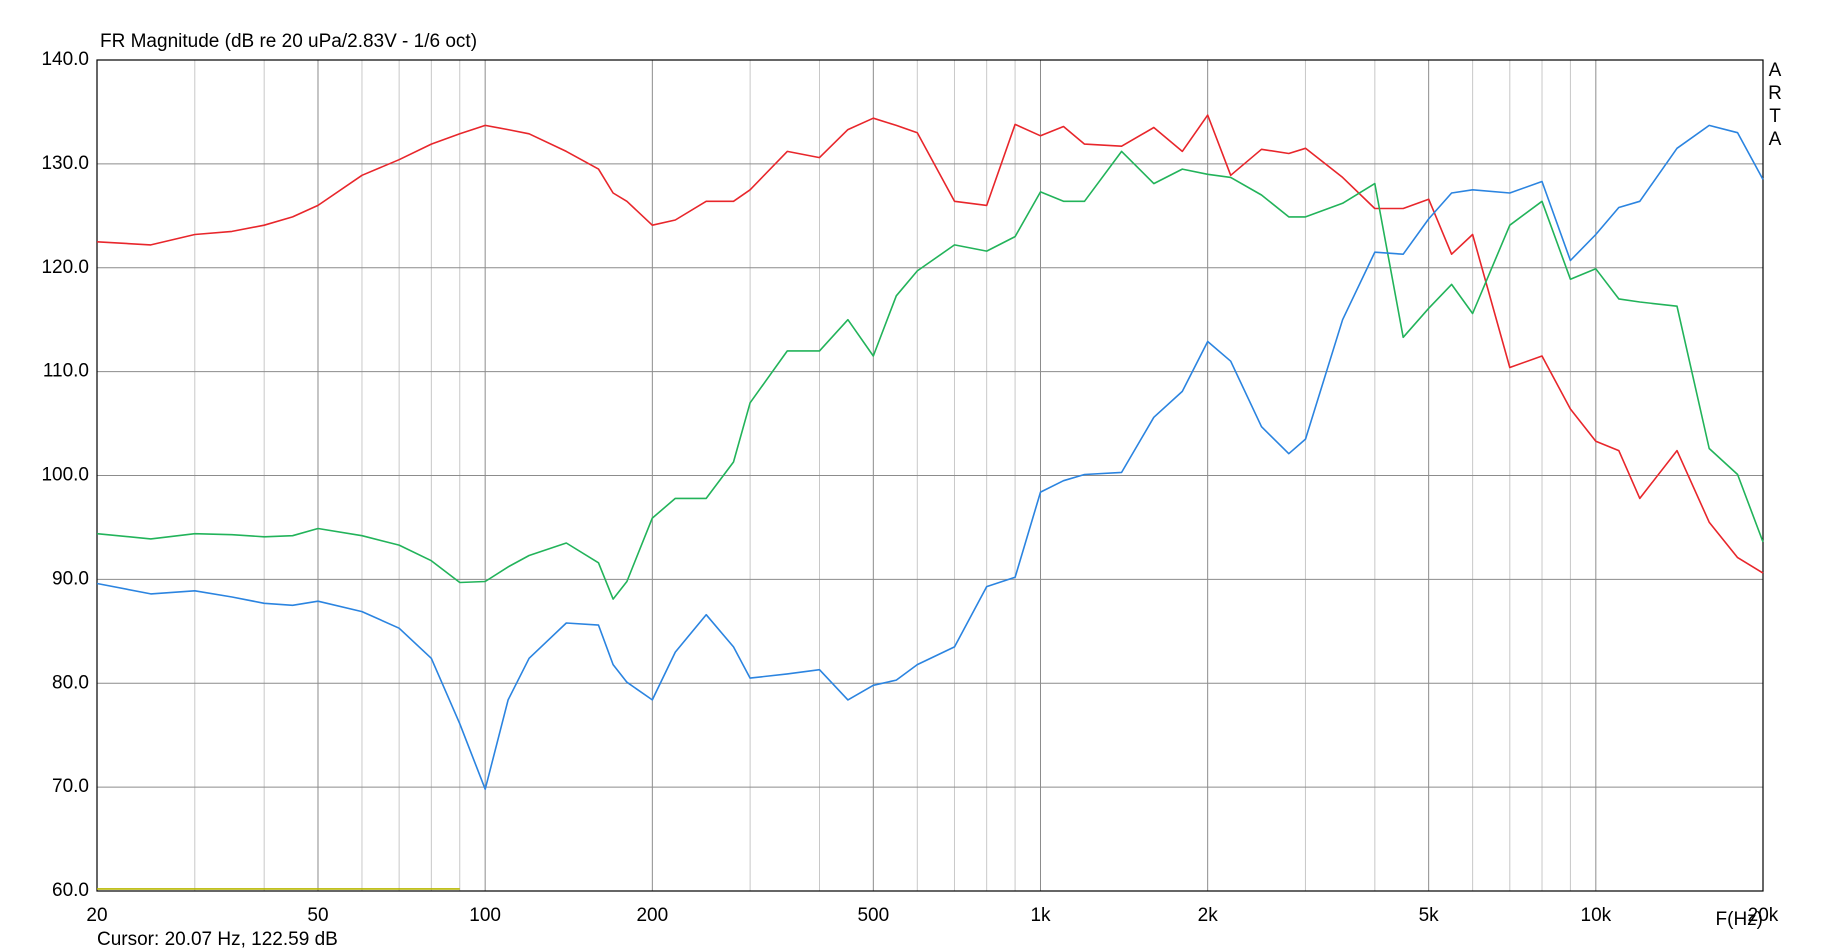 The height and width of the screenshot is (950, 1833). Describe the element at coordinates (217, 939) in the screenshot. I see `cursor-readout: Cursor: 20.07 Hz, 122.59 dB` at that location.